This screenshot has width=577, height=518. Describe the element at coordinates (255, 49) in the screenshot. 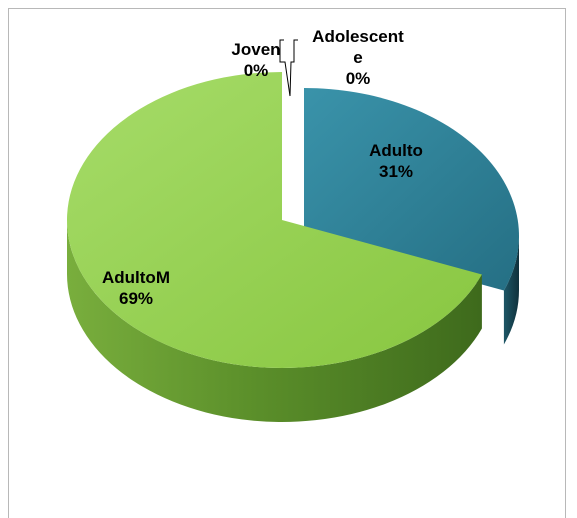

I see `data-label-name-joven: Joven` at that location.